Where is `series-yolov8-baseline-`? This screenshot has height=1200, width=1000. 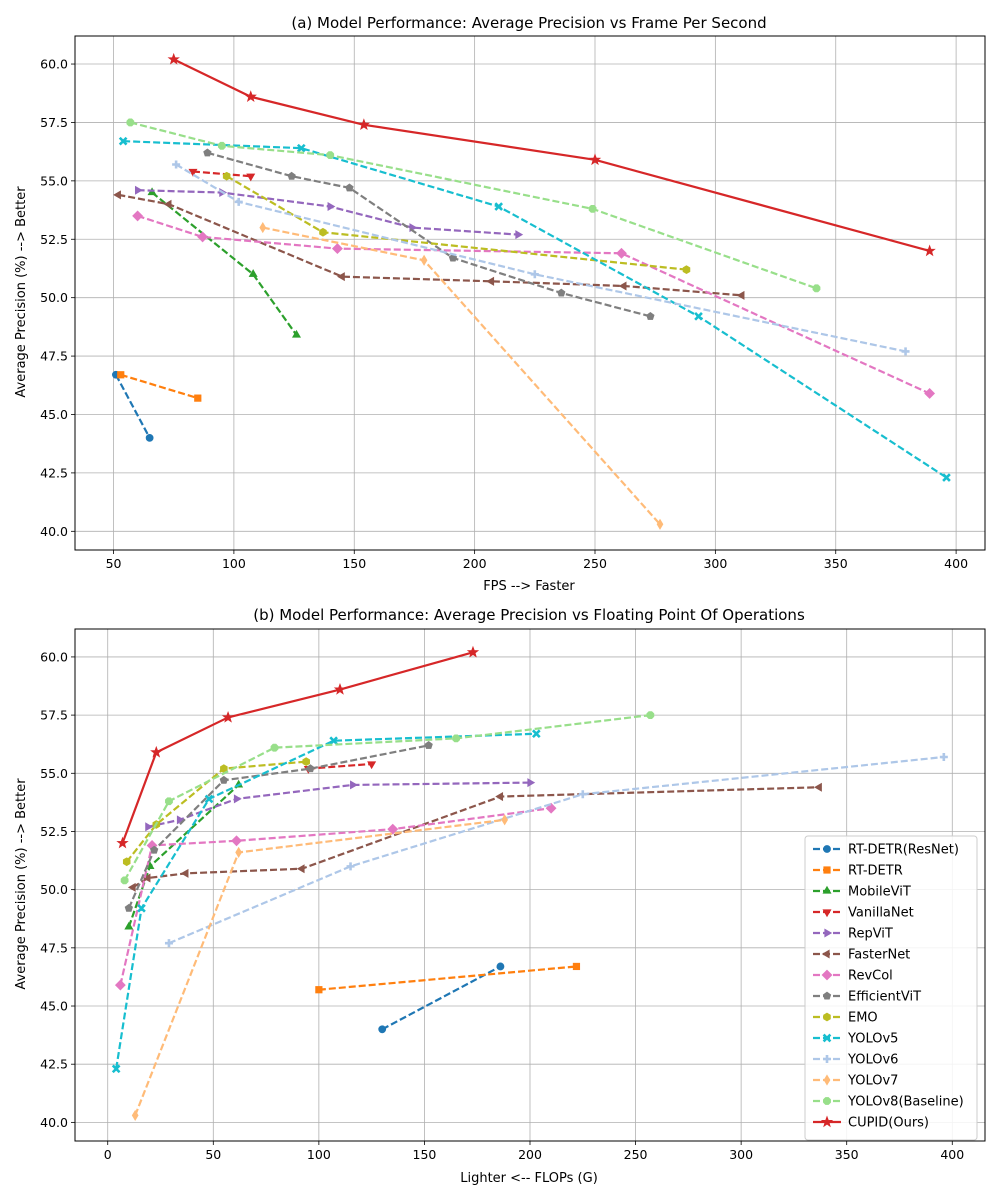 series-yolov8-baseline- is located at coordinates (473, 205).